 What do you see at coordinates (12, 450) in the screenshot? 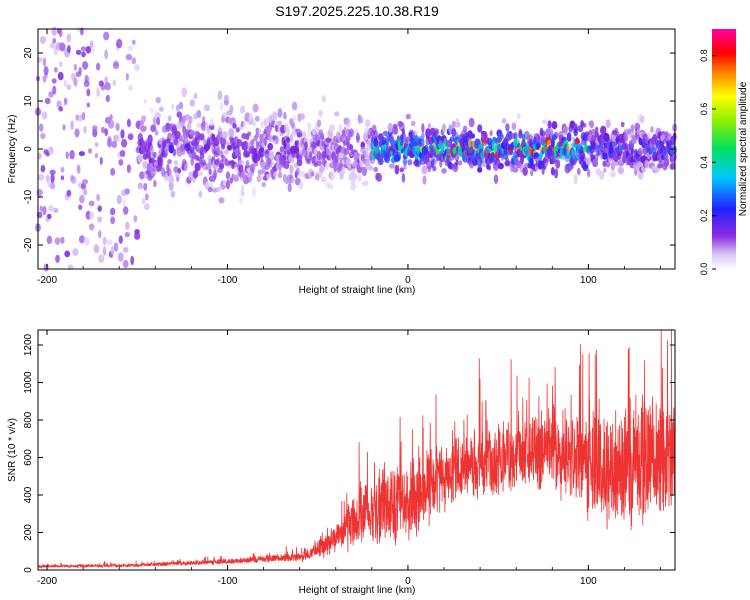
I see `snr-y-label: SNR (10 * v/v)` at bounding box center [12, 450].